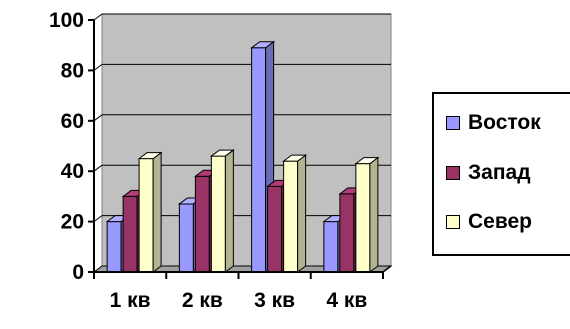  I want to click on legend-label-sever: Север, so click(500, 221).